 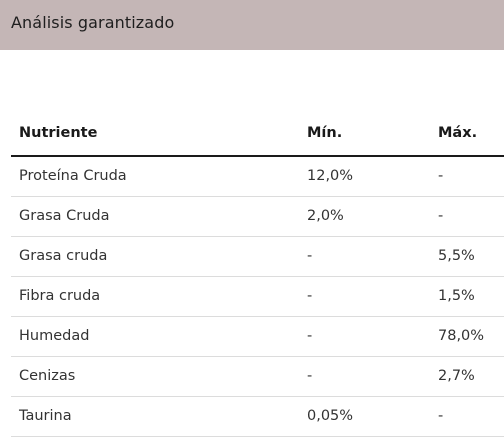 What do you see at coordinates (73, 176) in the screenshot?
I see `nutrient-cell: Proteína Cruda` at bounding box center [73, 176].